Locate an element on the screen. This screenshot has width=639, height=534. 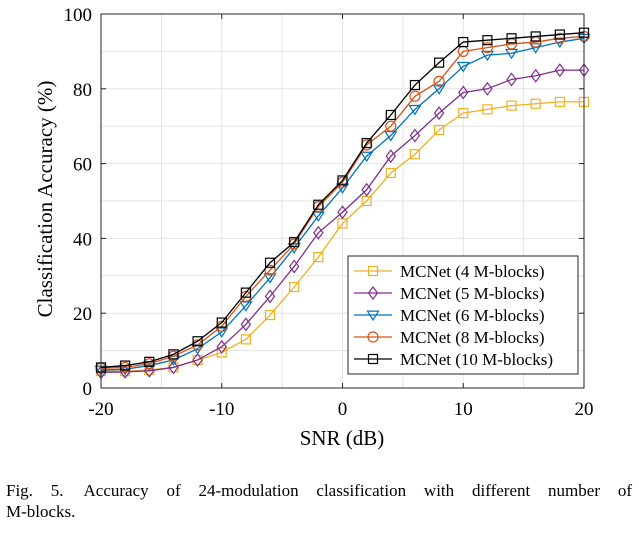
legend-label: MCNet (10 M-blocks) is located at coordinates (476, 359).